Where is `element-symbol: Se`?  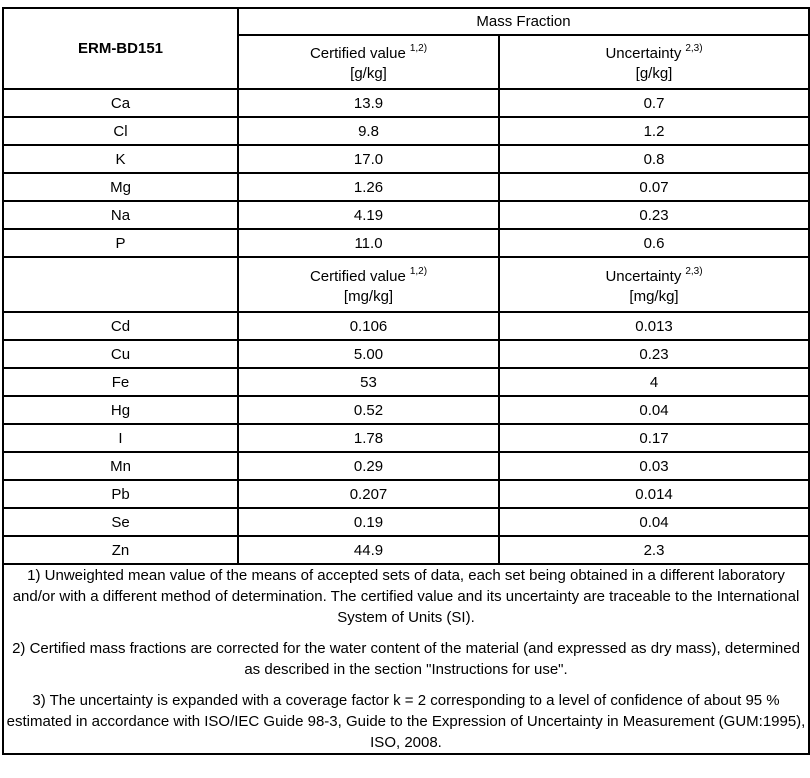
element-symbol: Se is located at coordinates (120, 522).